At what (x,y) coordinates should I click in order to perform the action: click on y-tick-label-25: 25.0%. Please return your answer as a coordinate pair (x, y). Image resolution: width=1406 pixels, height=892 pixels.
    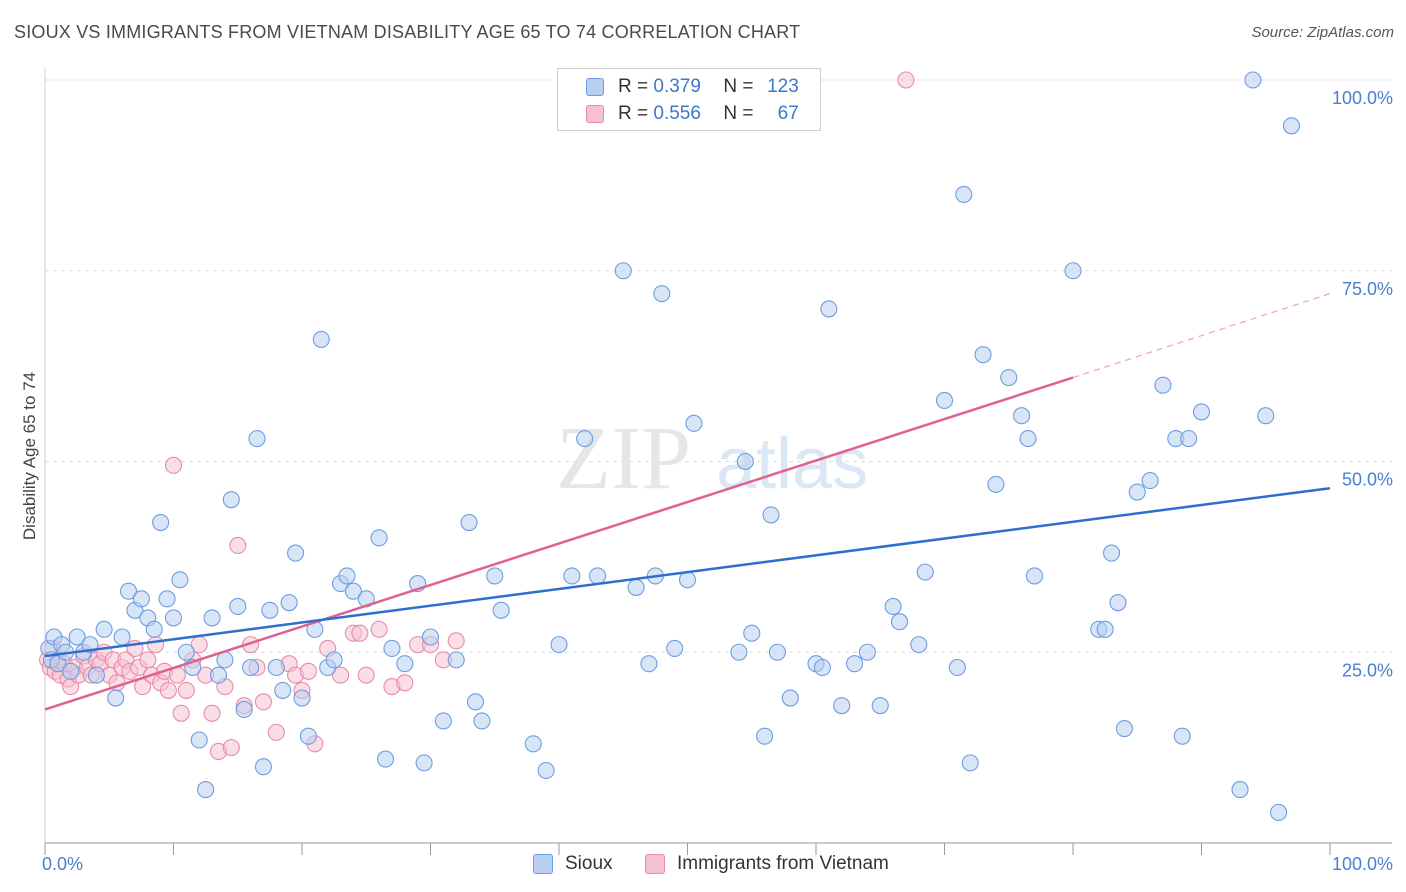
    Looking at the image, I should click on (1367, 670).